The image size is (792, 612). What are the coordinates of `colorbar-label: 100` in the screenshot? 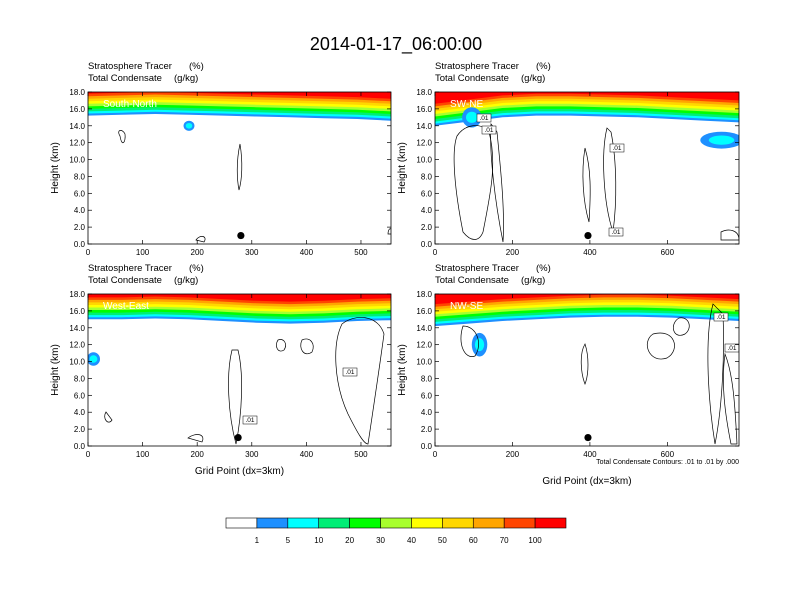 It's located at (535, 540).